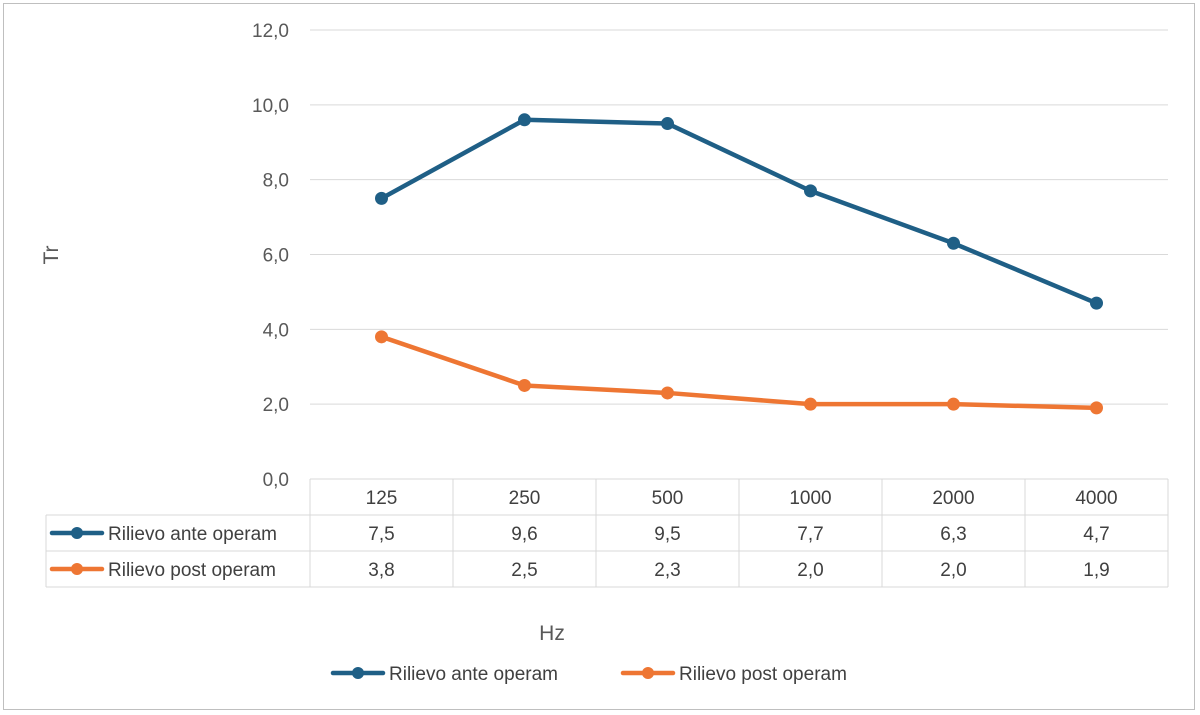 The image size is (1200, 715). What do you see at coordinates (276, 405) in the screenshot?
I see `y-tick-label: 2,0` at bounding box center [276, 405].